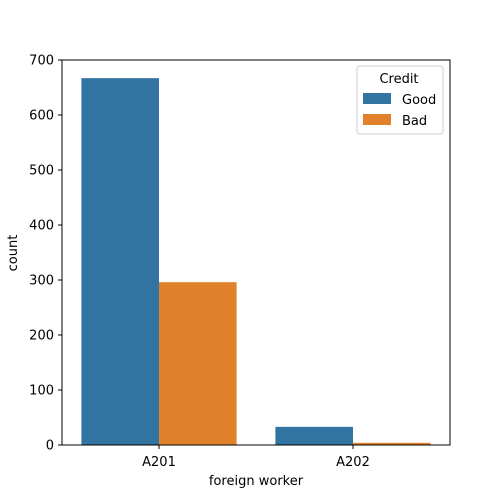 This screenshot has width=500, height=500. What do you see at coordinates (398, 79) in the screenshot?
I see `legend-title: Credit` at bounding box center [398, 79].